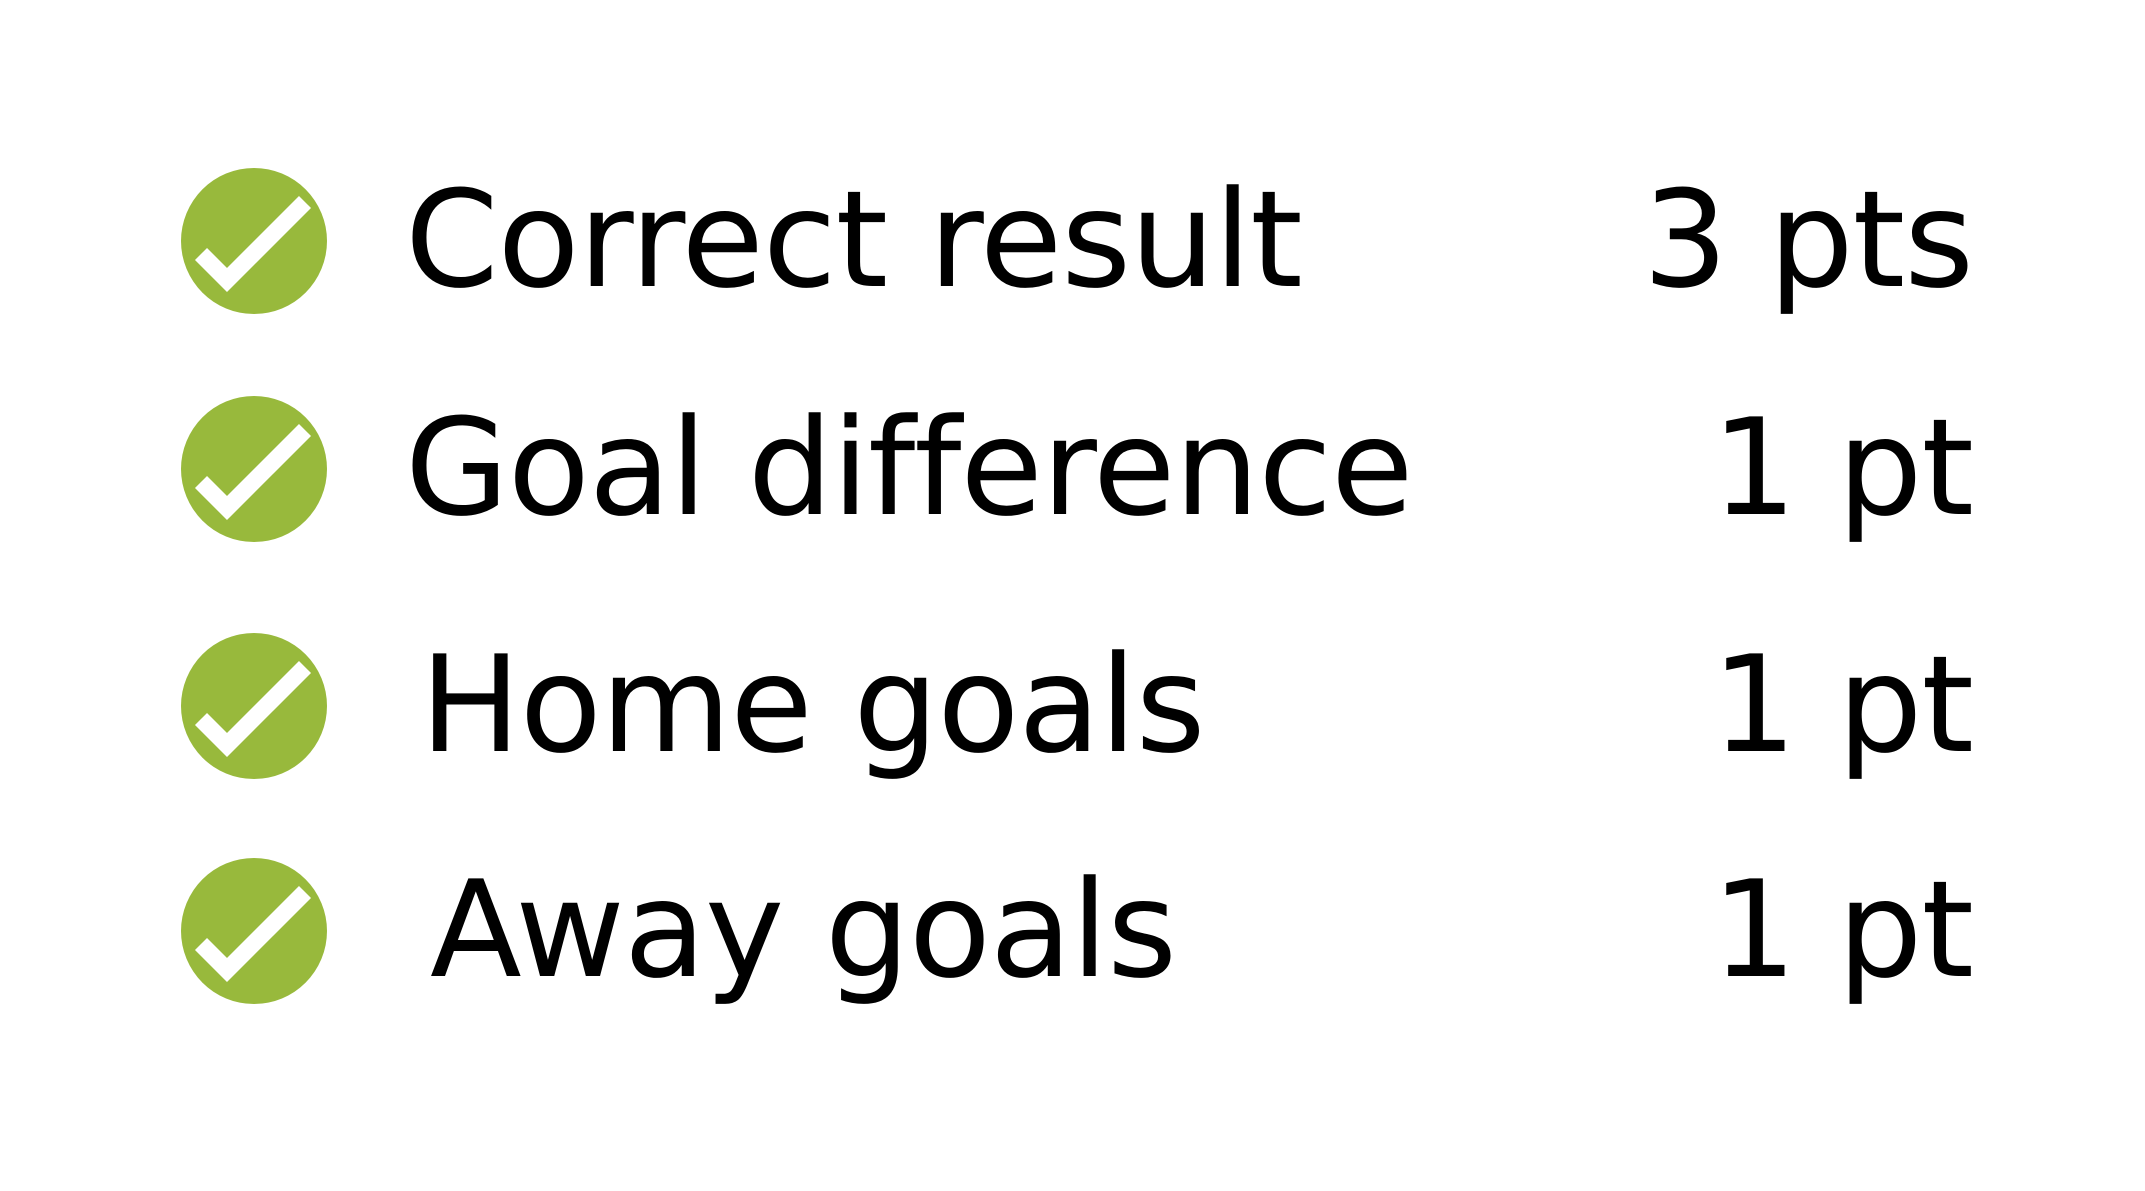 The height and width of the screenshot is (1191, 2145). What do you see at coordinates (813, 705) in the screenshot?
I see `rule-label: Home goals` at bounding box center [813, 705].